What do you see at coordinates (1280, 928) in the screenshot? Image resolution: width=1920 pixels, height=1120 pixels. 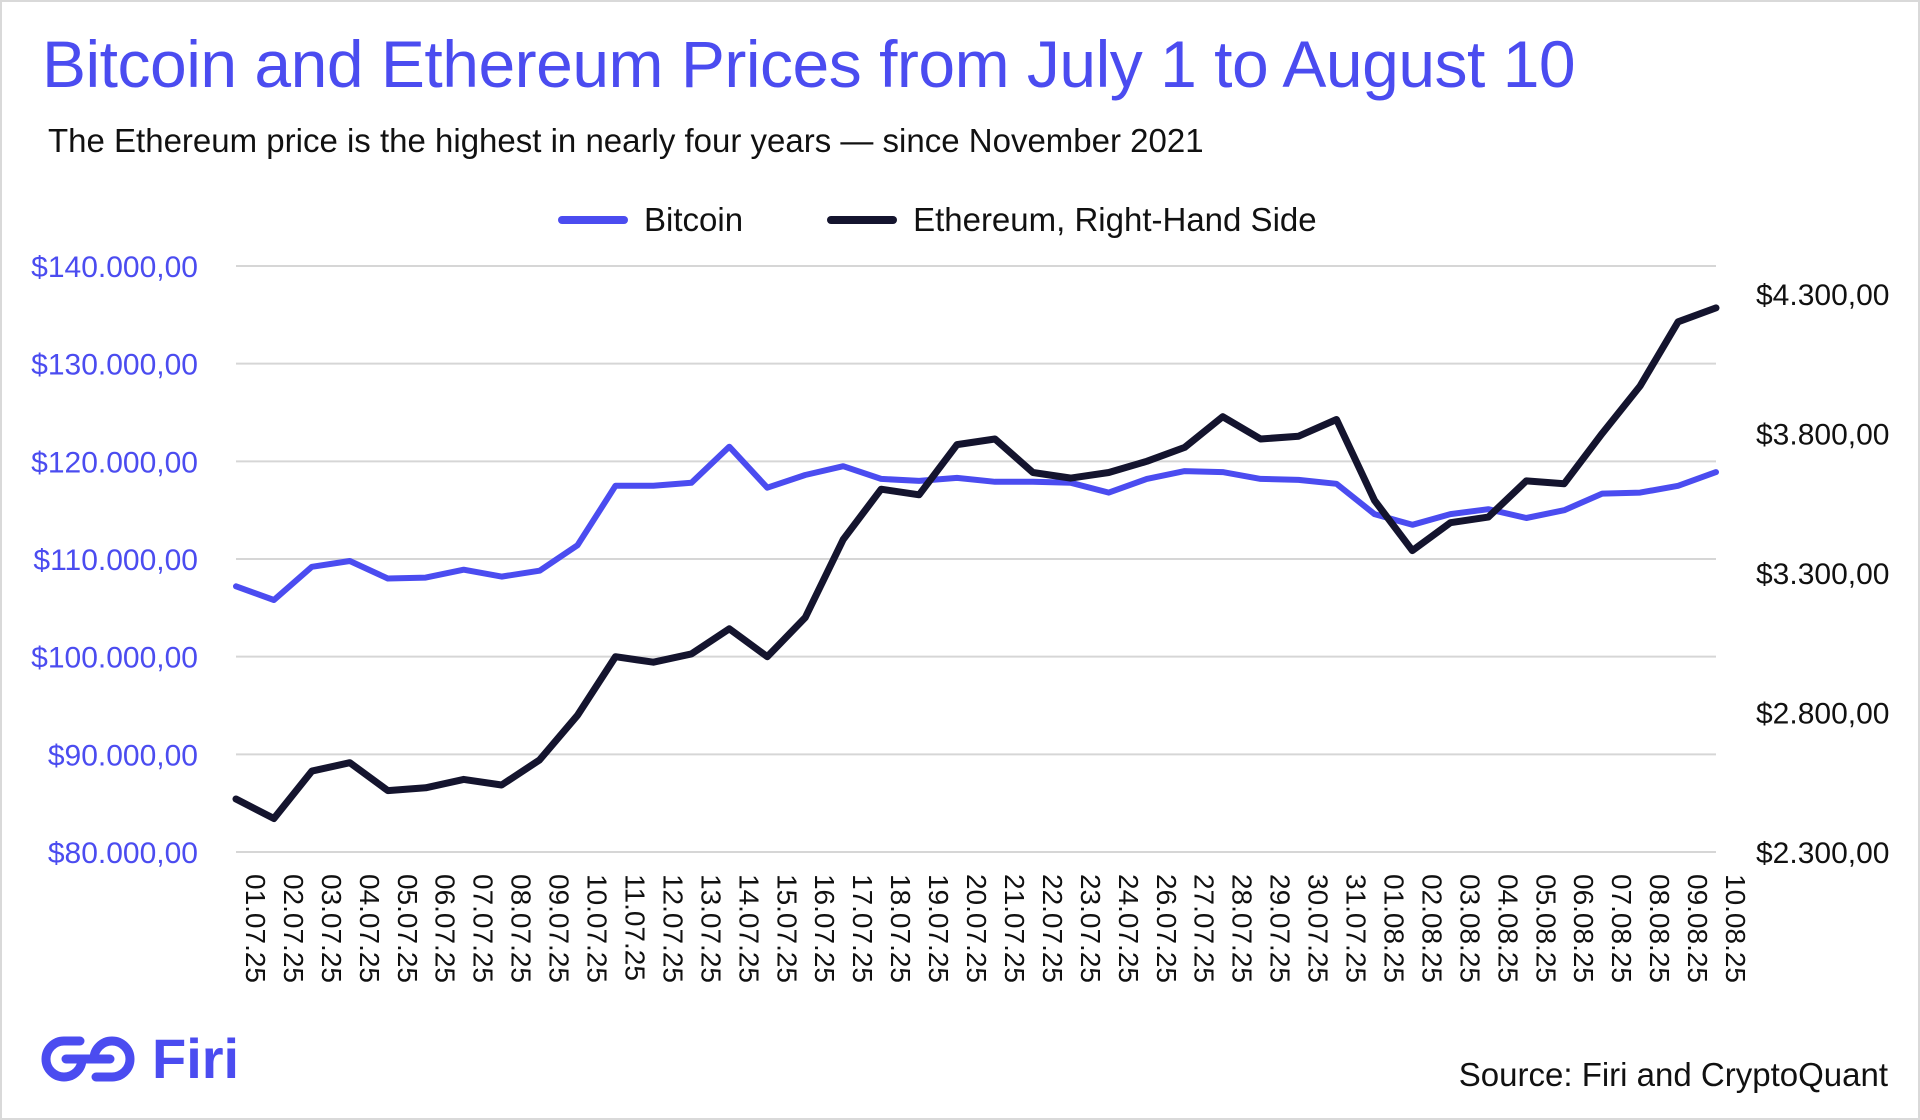 I see `x-axis-tick-label: 29.07.25` at bounding box center [1280, 928].